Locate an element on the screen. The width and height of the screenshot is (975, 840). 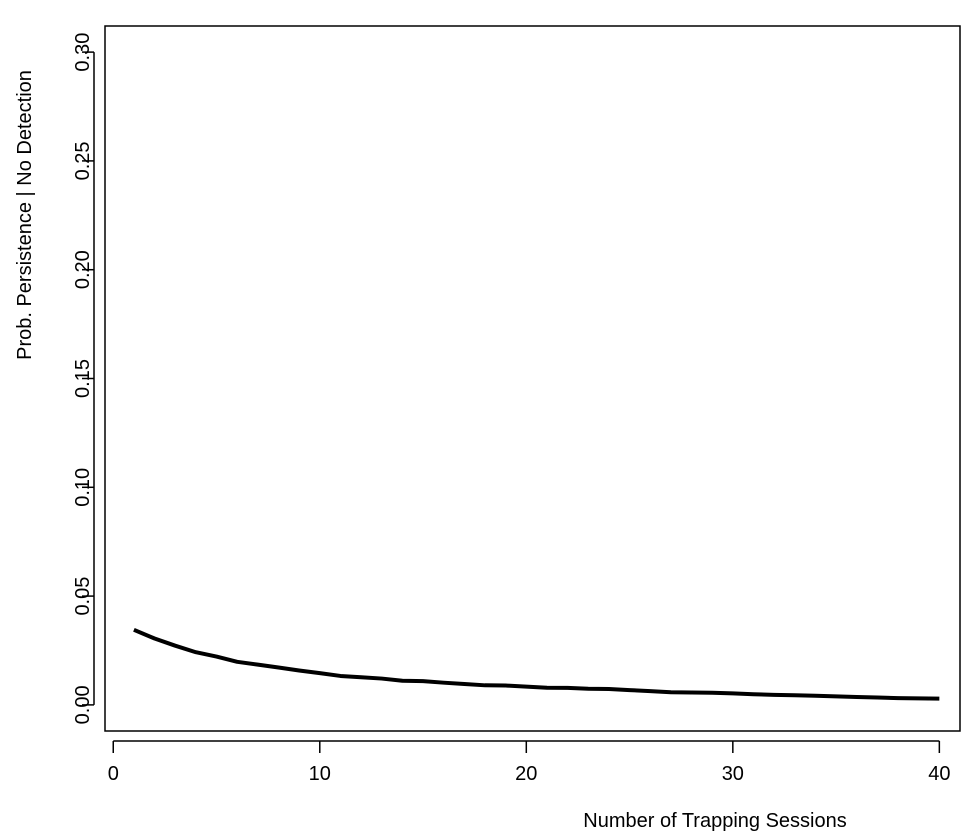
x-tick-label: 10 is located at coordinates (320, 774).